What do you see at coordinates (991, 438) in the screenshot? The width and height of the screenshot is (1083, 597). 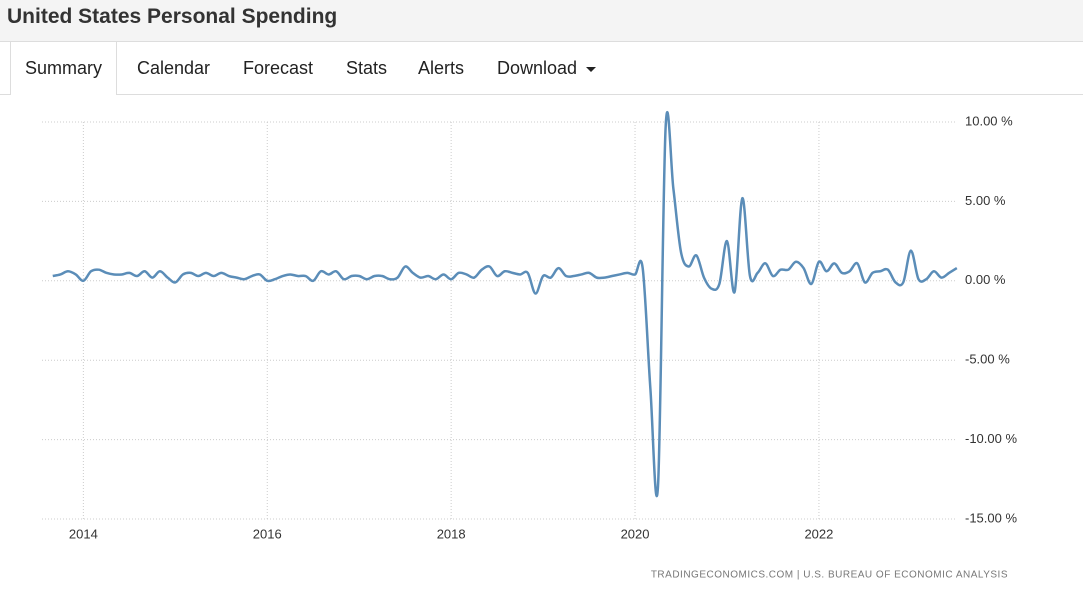 I see `y-tick-label: -10.00 %` at bounding box center [991, 438].